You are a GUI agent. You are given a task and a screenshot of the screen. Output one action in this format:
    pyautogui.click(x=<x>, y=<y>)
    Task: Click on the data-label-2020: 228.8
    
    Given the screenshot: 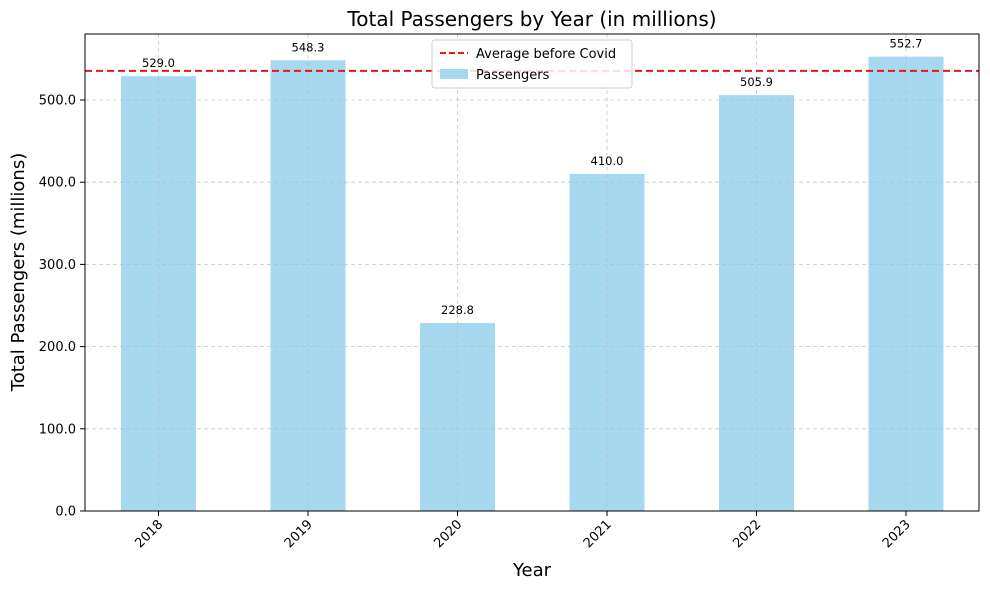 What is the action you would take?
    pyautogui.click(x=457, y=310)
    